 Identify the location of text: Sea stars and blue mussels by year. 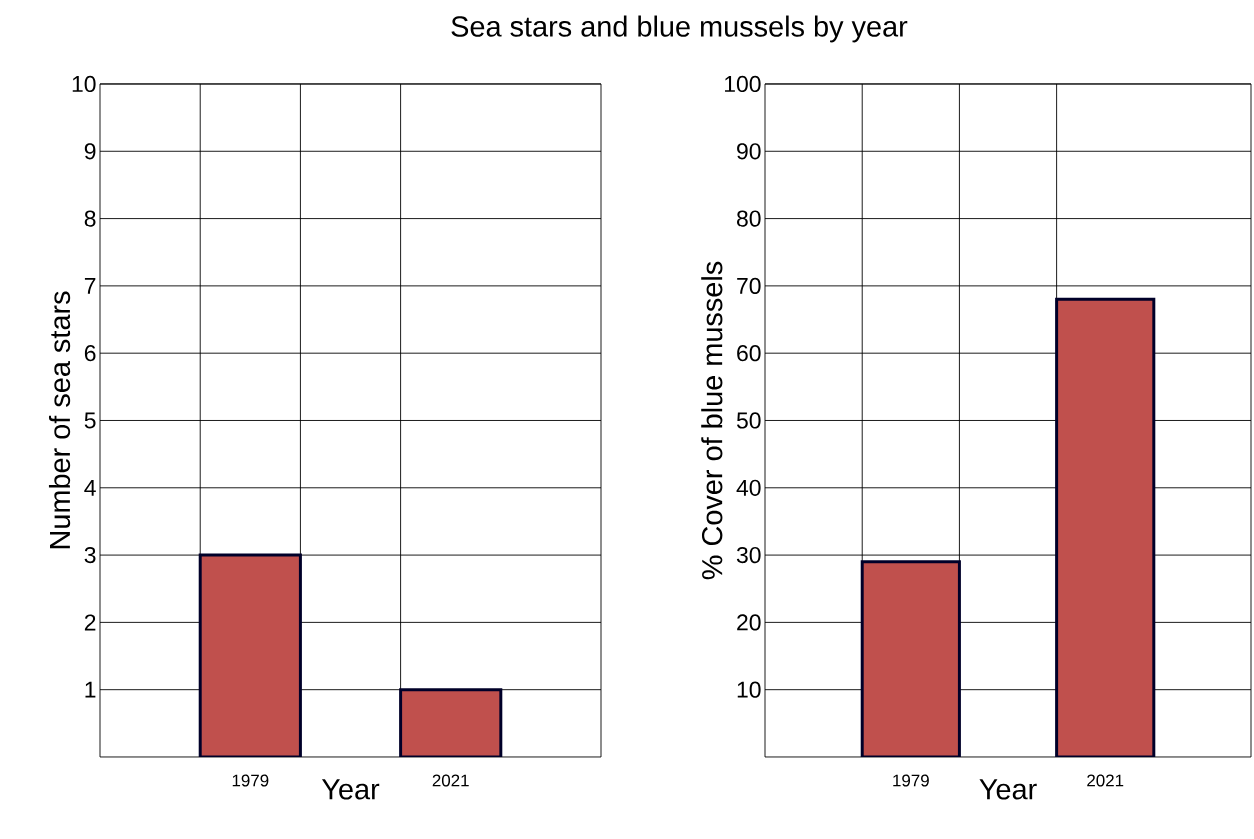
(679, 29).